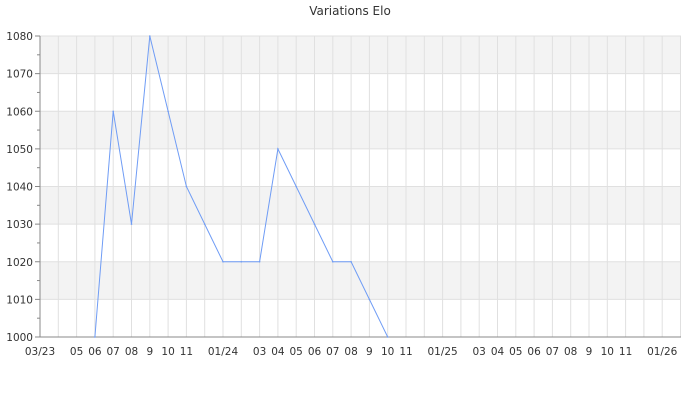 This screenshot has width=700, height=400. Describe the element at coordinates (350, 11) in the screenshot. I see `chart-title: Variations Elo` at that location.